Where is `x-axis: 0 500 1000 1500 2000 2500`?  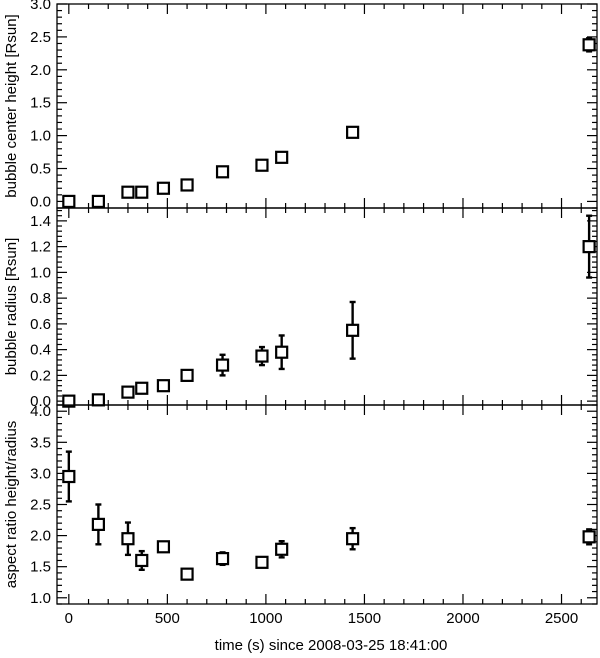 x-axis: 0 500 1000 1500 2000 2500 is located at coordinates (322, 618).